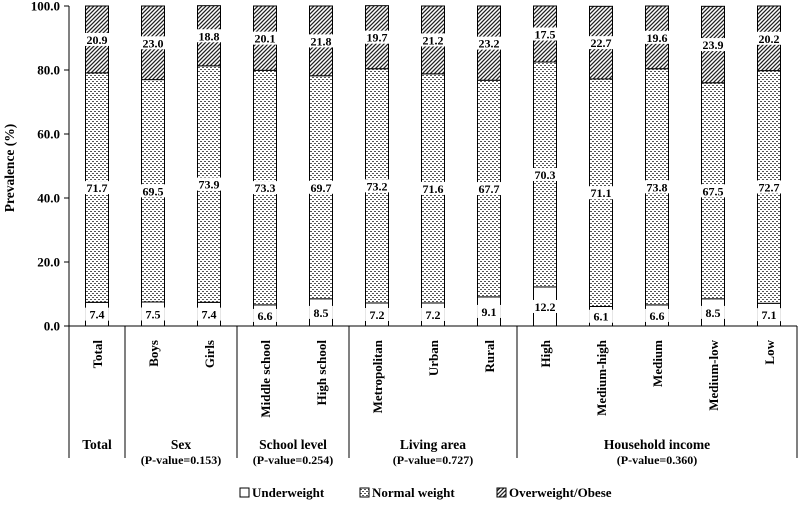 The image size is (800, 513). I want to click on data-label: 73.9, so click(209, 185).